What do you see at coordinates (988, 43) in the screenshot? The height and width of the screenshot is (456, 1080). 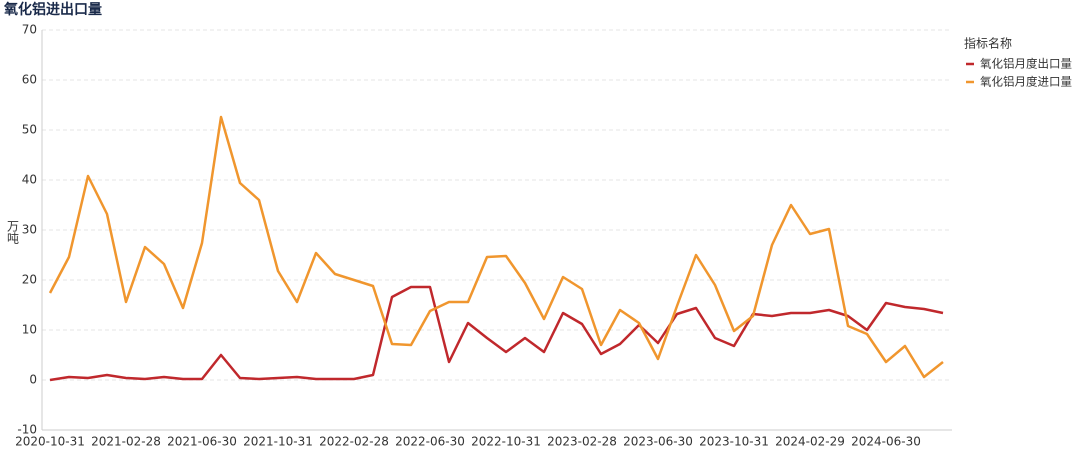 I see `legend-title: 指标名称` at bounding box center [988, 43].